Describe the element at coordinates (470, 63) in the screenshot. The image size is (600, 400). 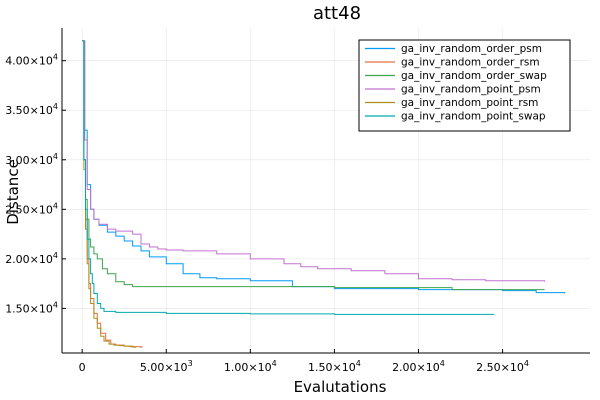
I see `legend-label: ga_inv_random_order_rsm` at that location.